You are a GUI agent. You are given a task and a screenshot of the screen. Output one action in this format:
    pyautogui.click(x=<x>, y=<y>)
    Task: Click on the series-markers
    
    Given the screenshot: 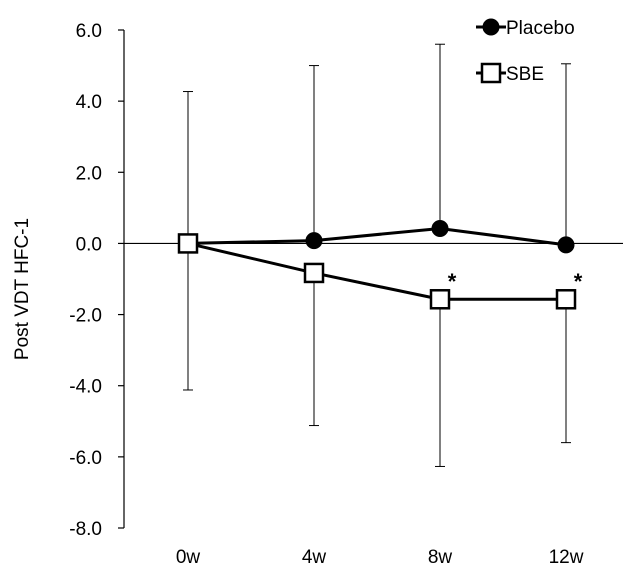 What is the action you would take?
    pyautogui.click(x=377, y=264)
    